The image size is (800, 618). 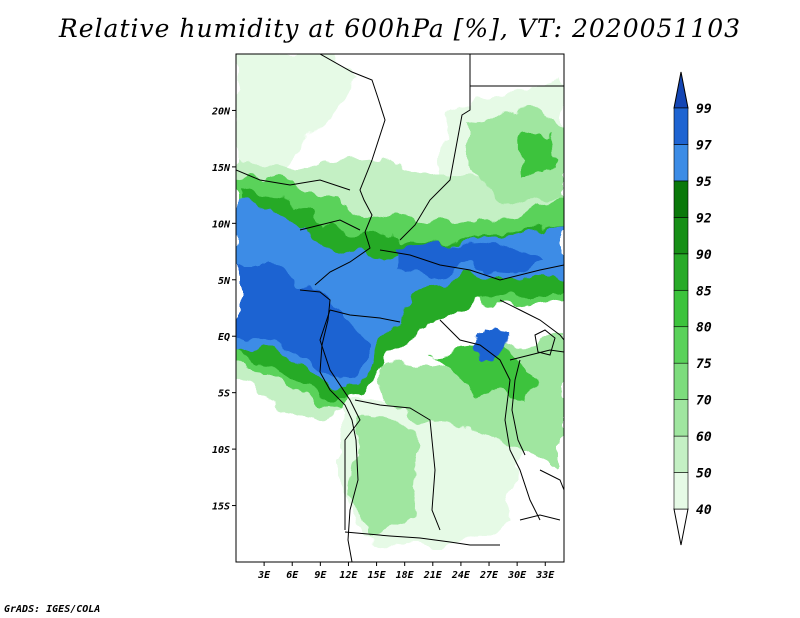 What do you see at coordinates (223, 309) in the screenshot?
I see `lat-axis: 20N 15N 10N 5N EQ 5S 10S 15S` at bounding box center [223, 309].